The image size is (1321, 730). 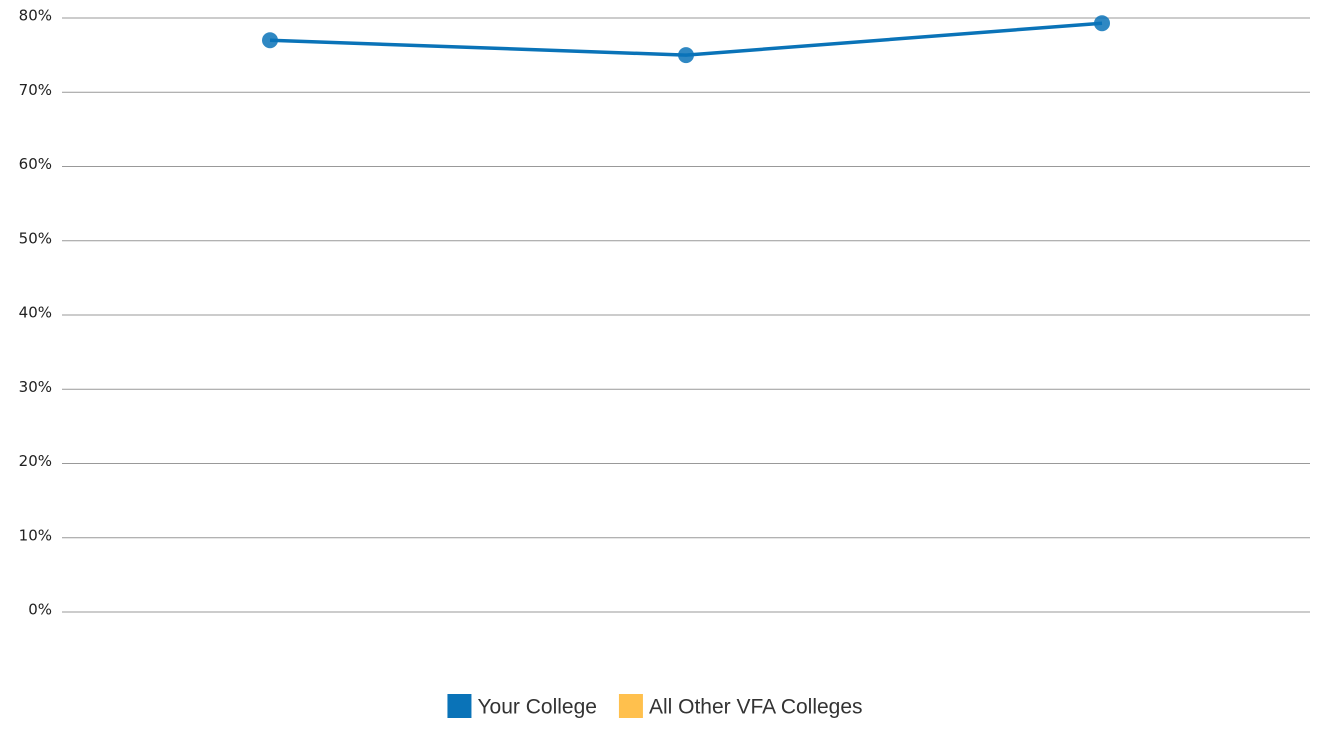 I want to click on y-tick-label: 60%, so click(x=35, y=164).